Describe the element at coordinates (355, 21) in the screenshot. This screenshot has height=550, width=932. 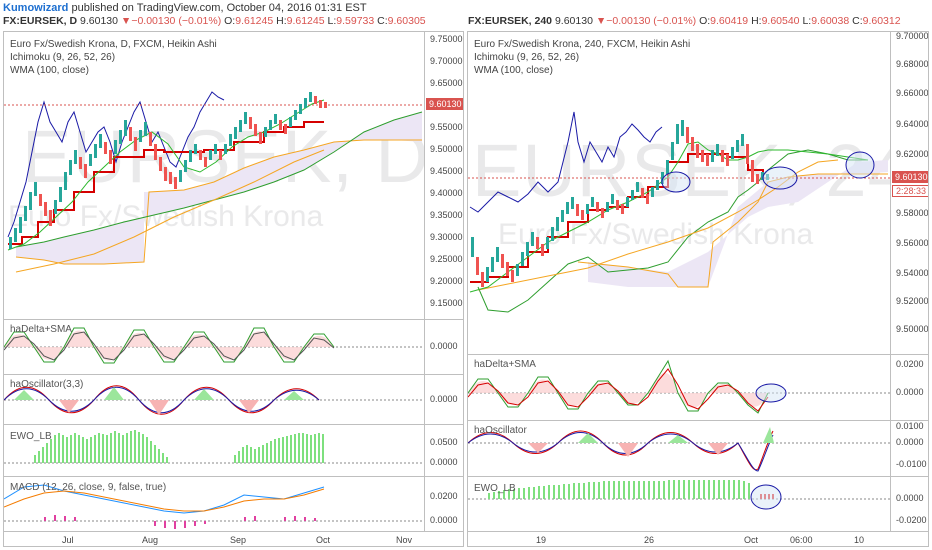
I see `left-low: 9.59733` at that location.